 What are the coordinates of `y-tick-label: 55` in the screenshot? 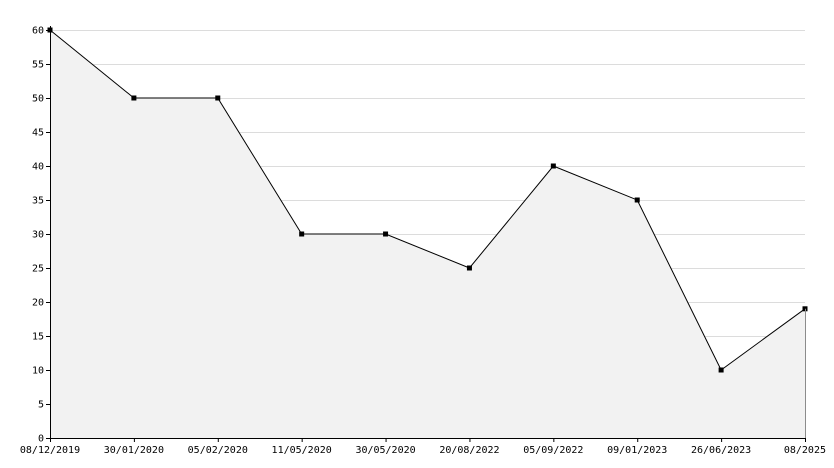 It's located at (38, 65).